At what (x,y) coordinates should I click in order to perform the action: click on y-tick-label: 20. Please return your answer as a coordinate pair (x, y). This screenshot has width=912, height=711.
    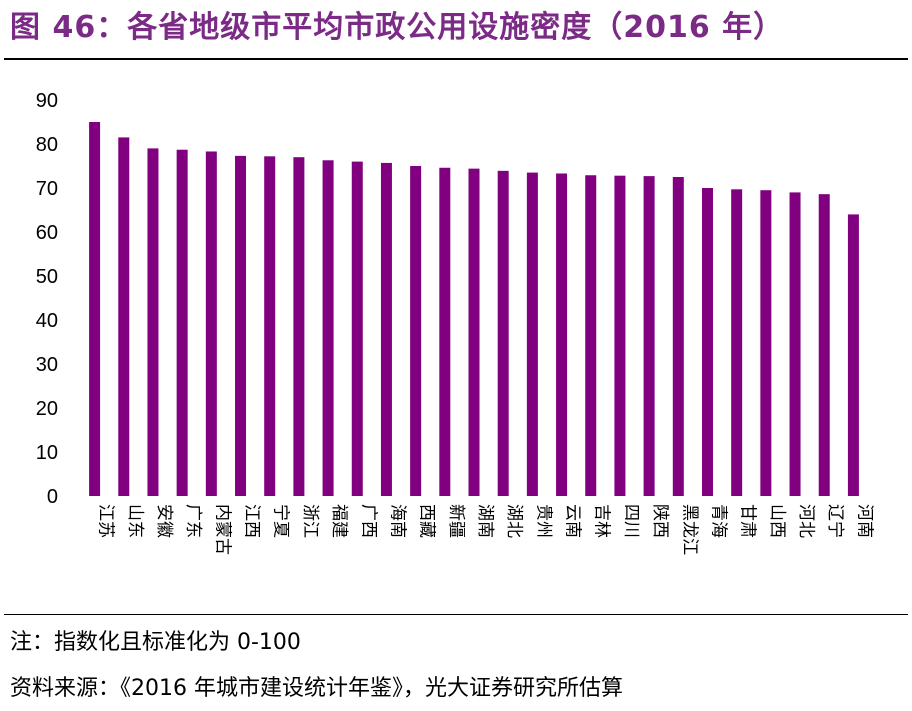
    Looking at the image, I should click on (47, 409).